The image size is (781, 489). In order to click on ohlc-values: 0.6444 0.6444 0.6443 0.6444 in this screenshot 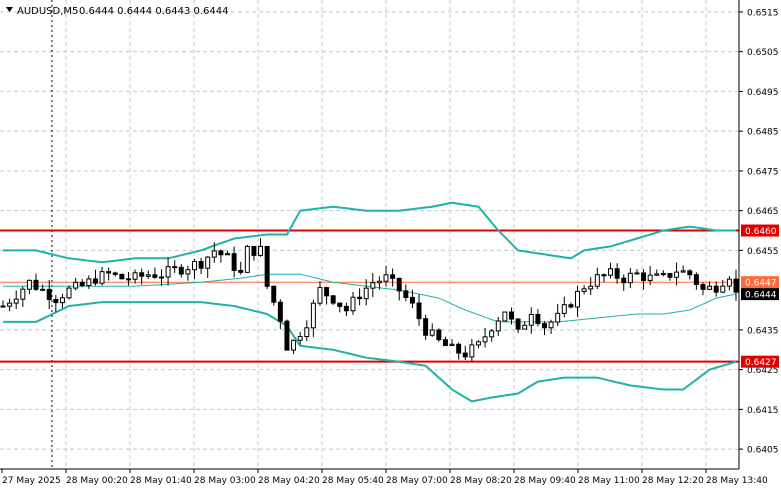, I will do `click(154, 11)`.